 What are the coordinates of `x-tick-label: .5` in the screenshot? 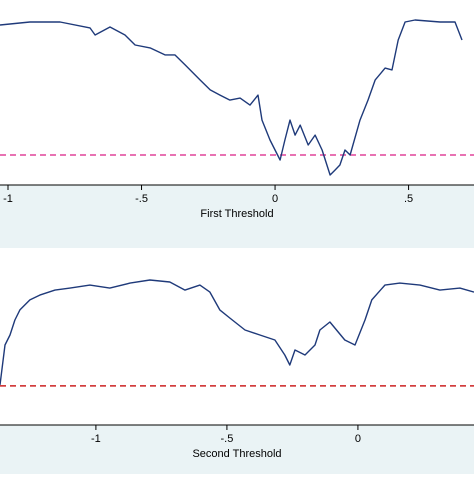 It's located at (408, 199).